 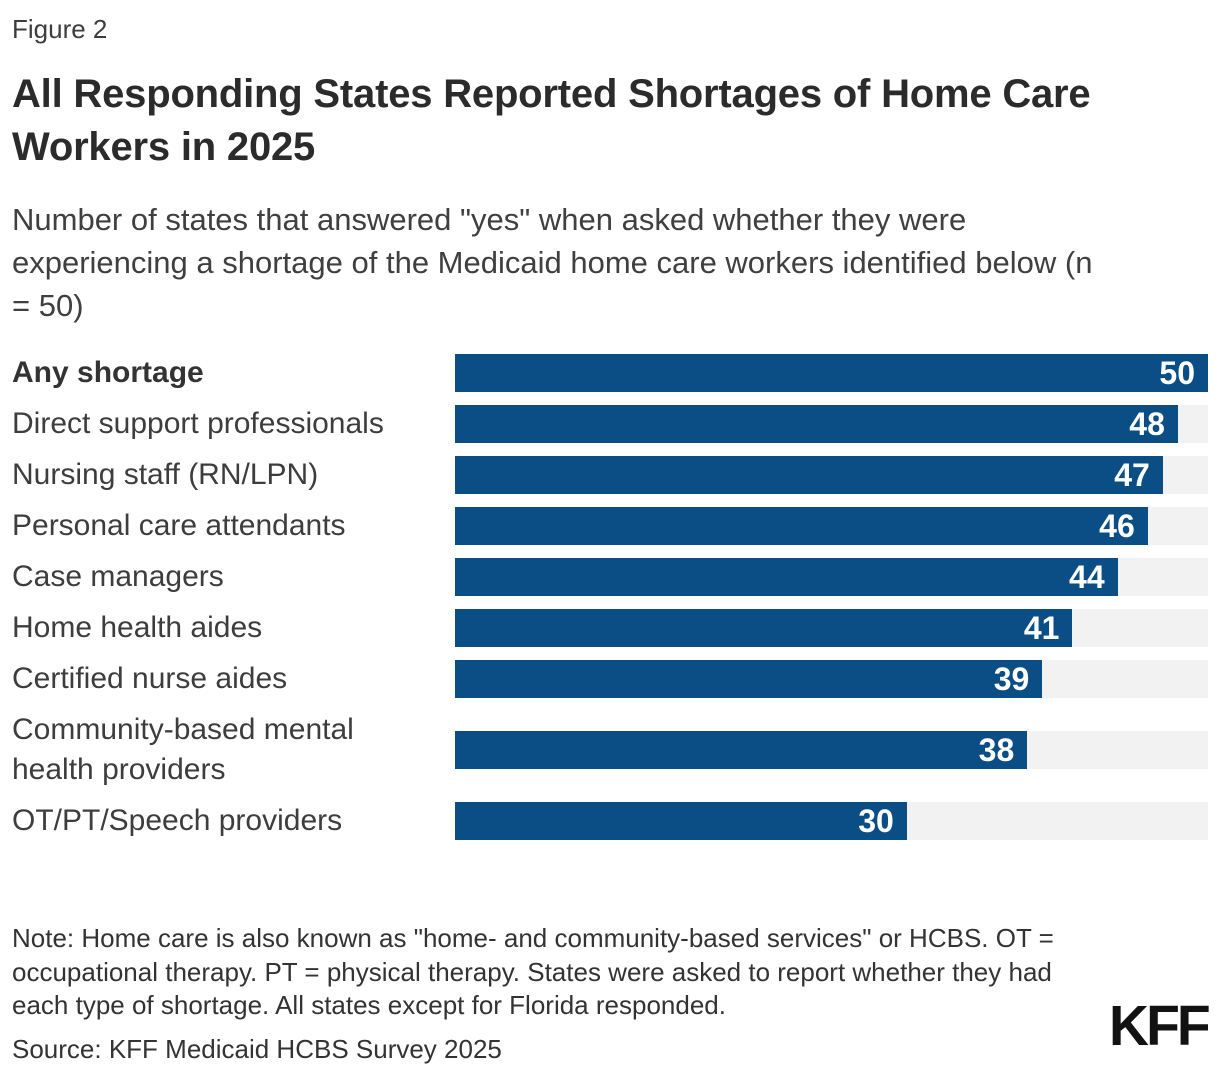 I want to click on bar: 30, so click(x=681, y=820).